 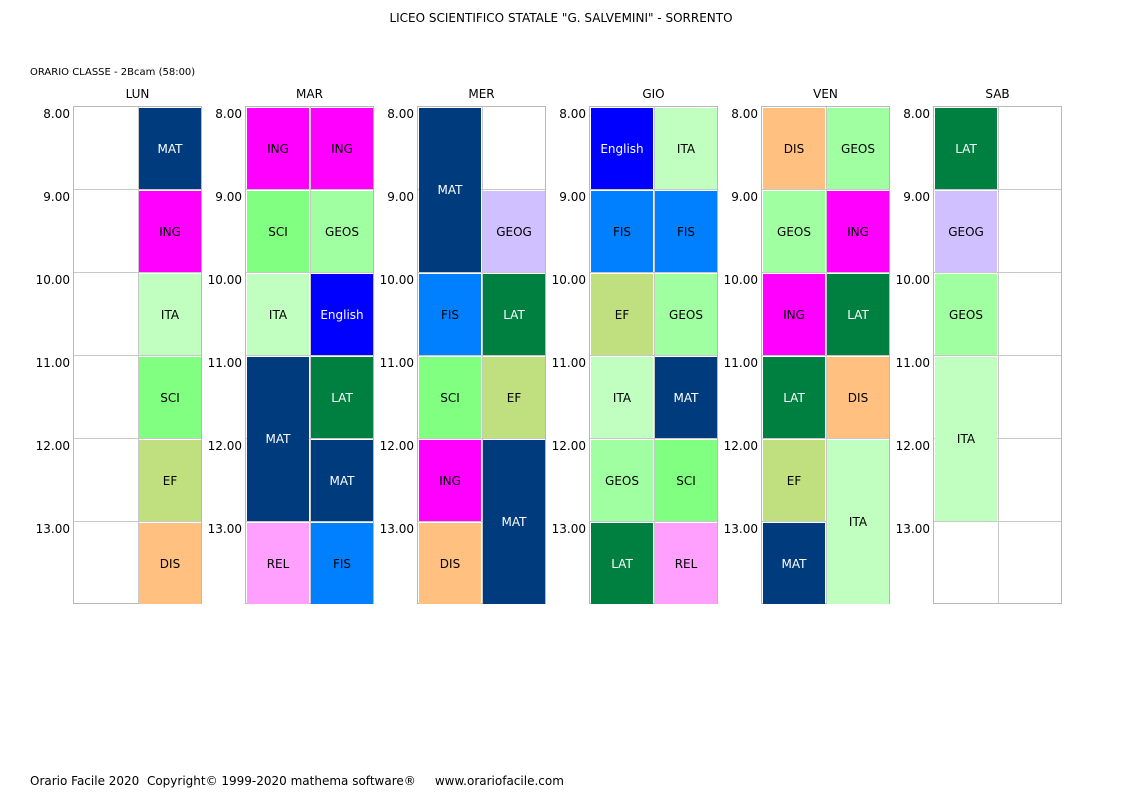 What do you see at coordinates (499, 781) in the screenshot?
I see `website-link: www.orariofacile.com` at bounding box center [499, 781].